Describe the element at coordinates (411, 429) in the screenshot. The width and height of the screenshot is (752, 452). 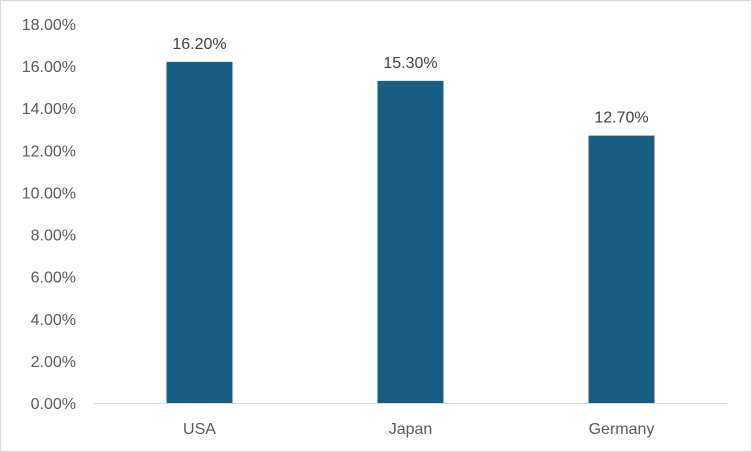
I see `x-tick-label-japan: Japan` at that location.